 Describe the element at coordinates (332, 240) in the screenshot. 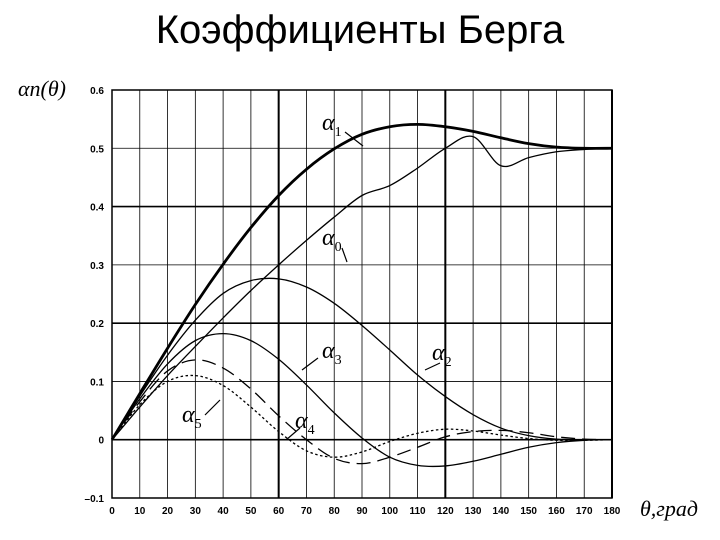

I see `series-label-α0: α0` at that location.